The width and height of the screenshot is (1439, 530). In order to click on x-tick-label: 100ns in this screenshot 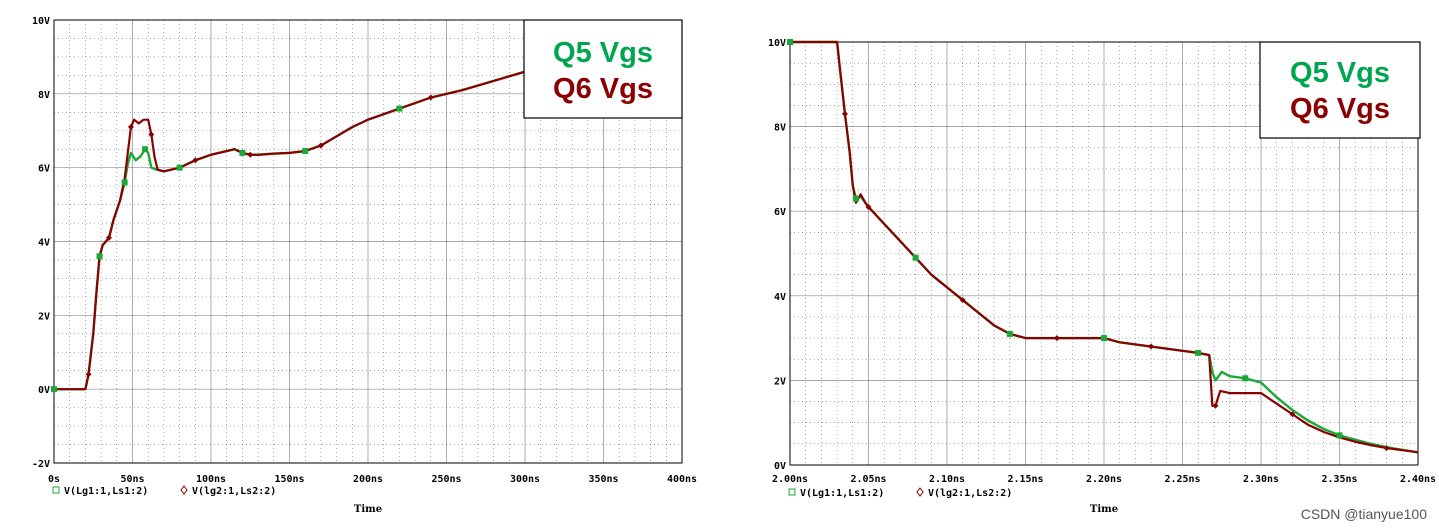, I will do `click(211, 479)`.